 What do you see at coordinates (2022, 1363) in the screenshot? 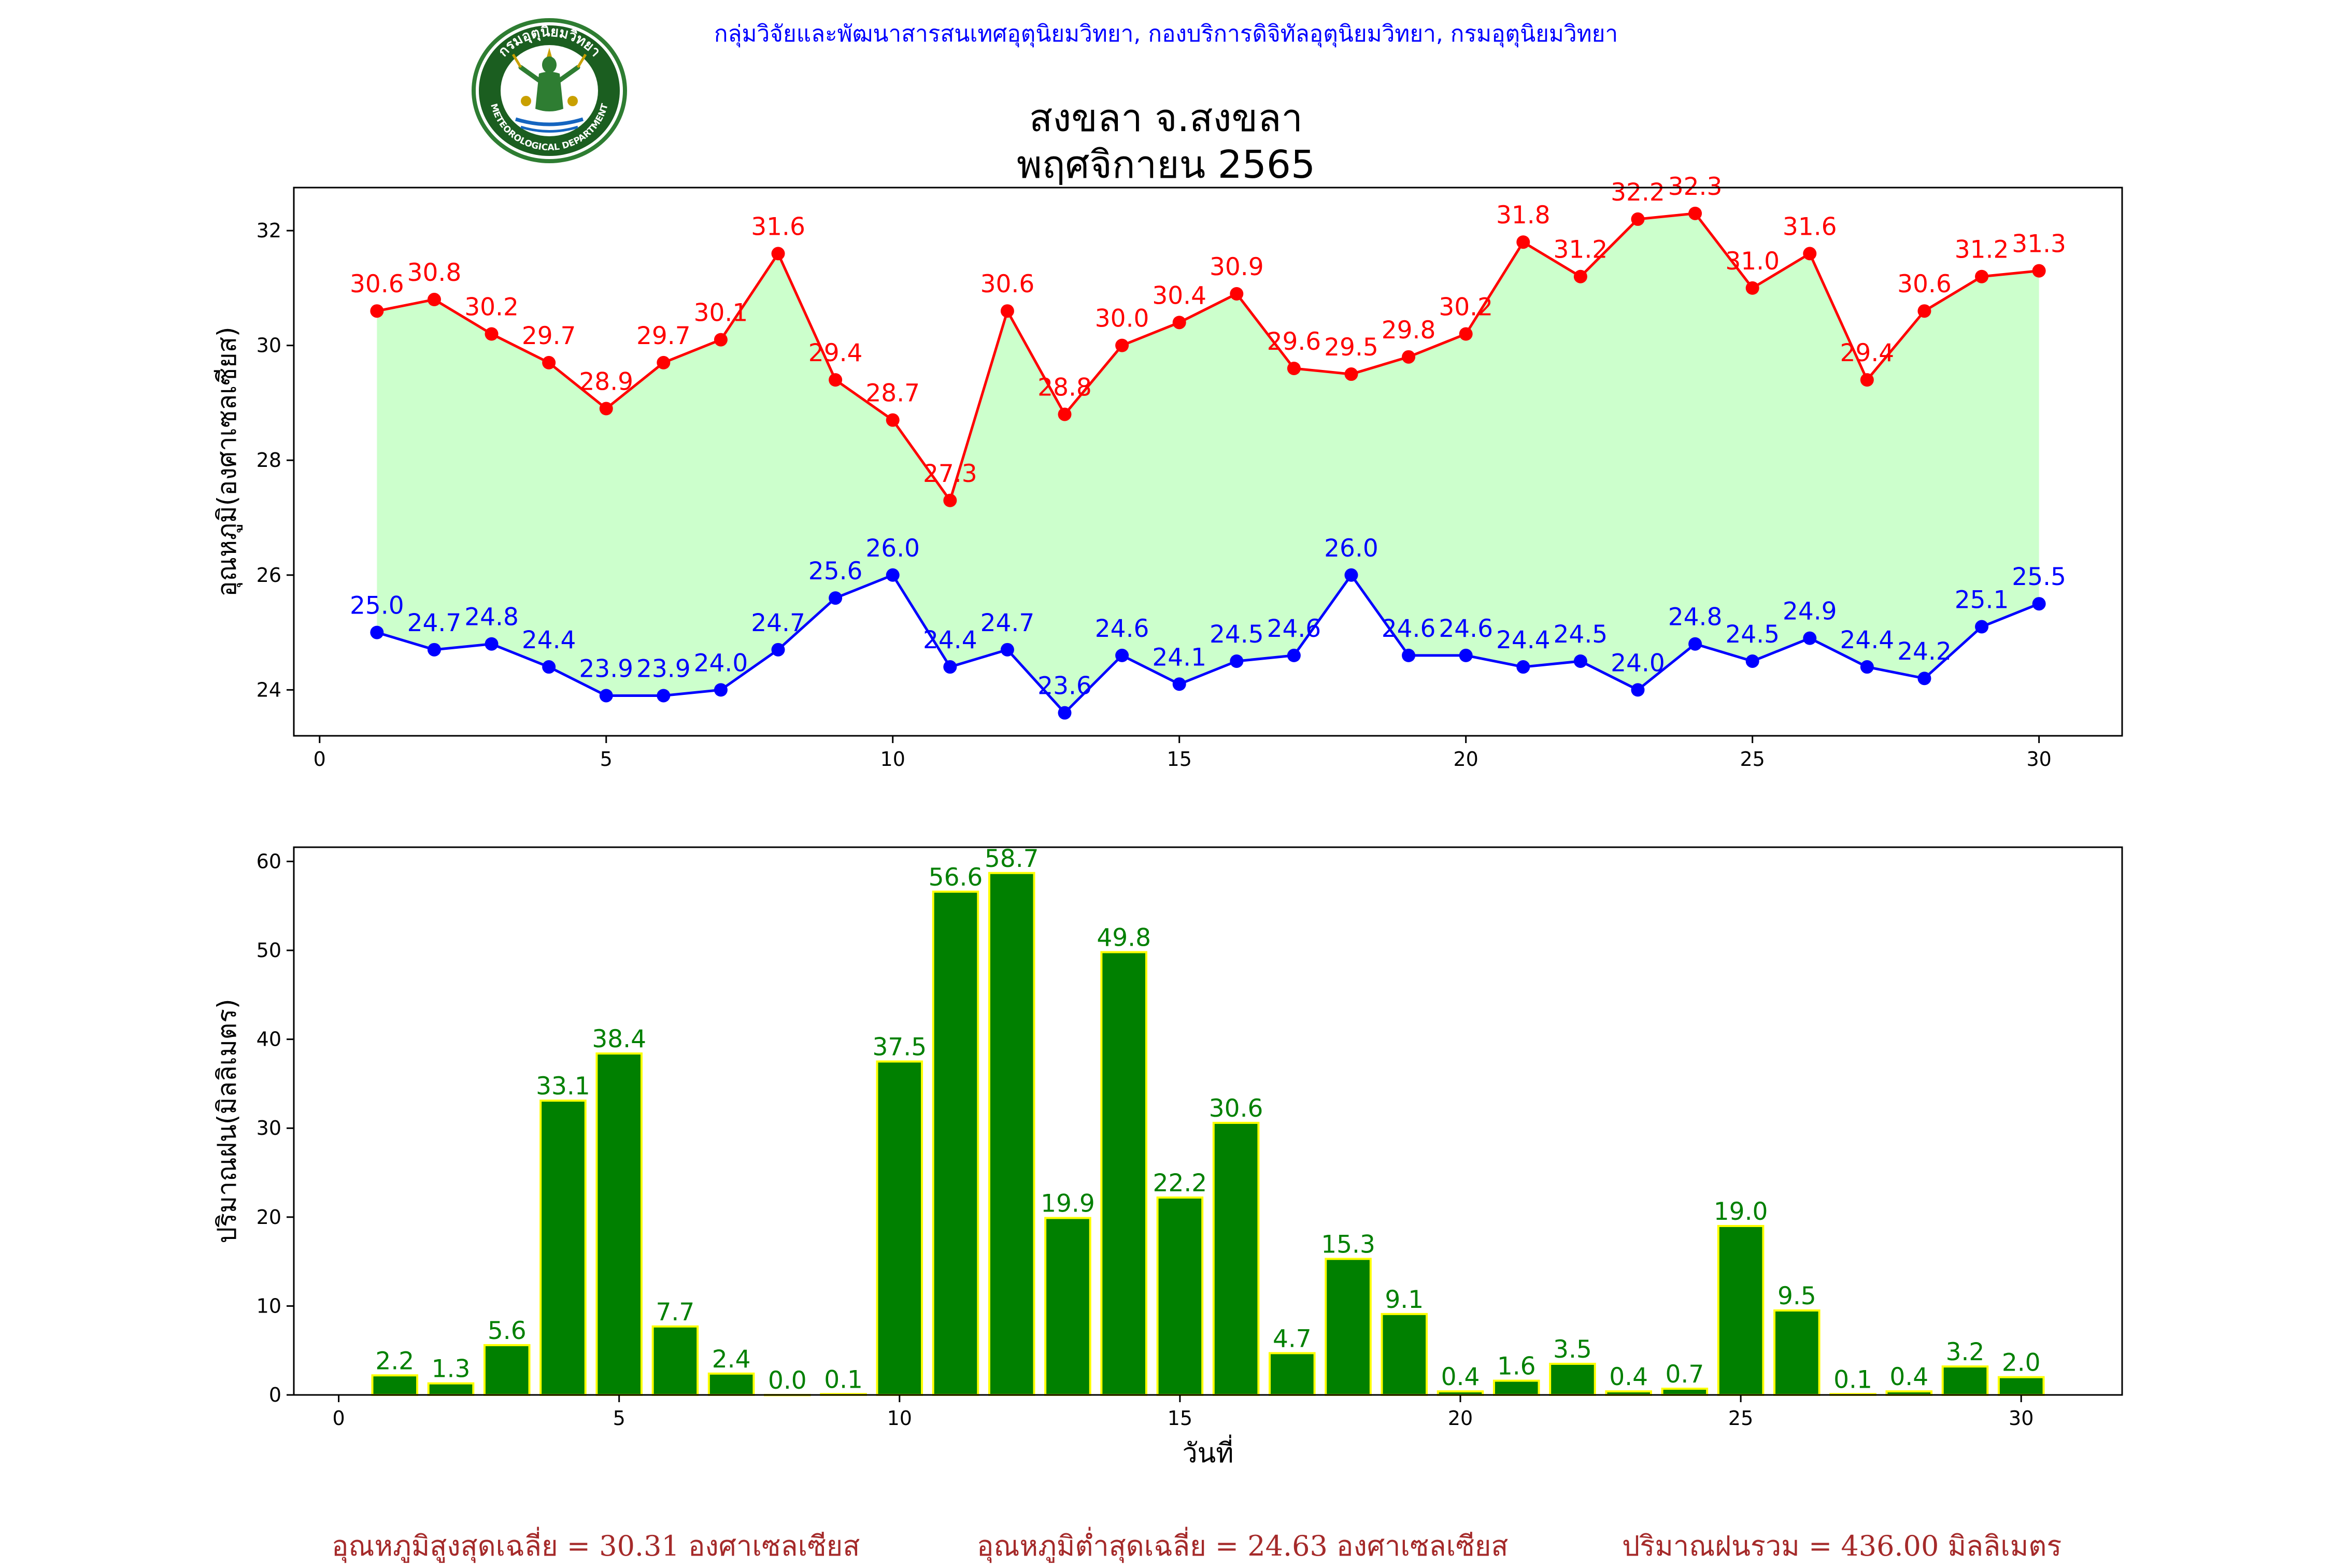
I see `rain-data-label: 2.0` at bounding box center [2022, 1363].